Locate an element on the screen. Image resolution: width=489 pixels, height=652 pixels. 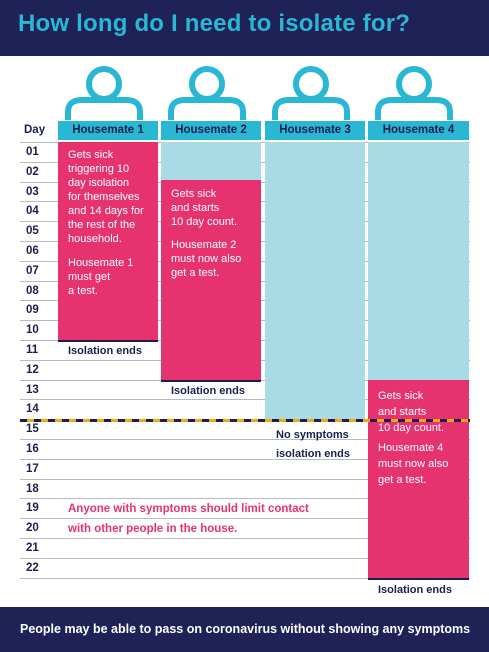
housemate-3-header: Housemate 3 is located at coordinates (315, 130).